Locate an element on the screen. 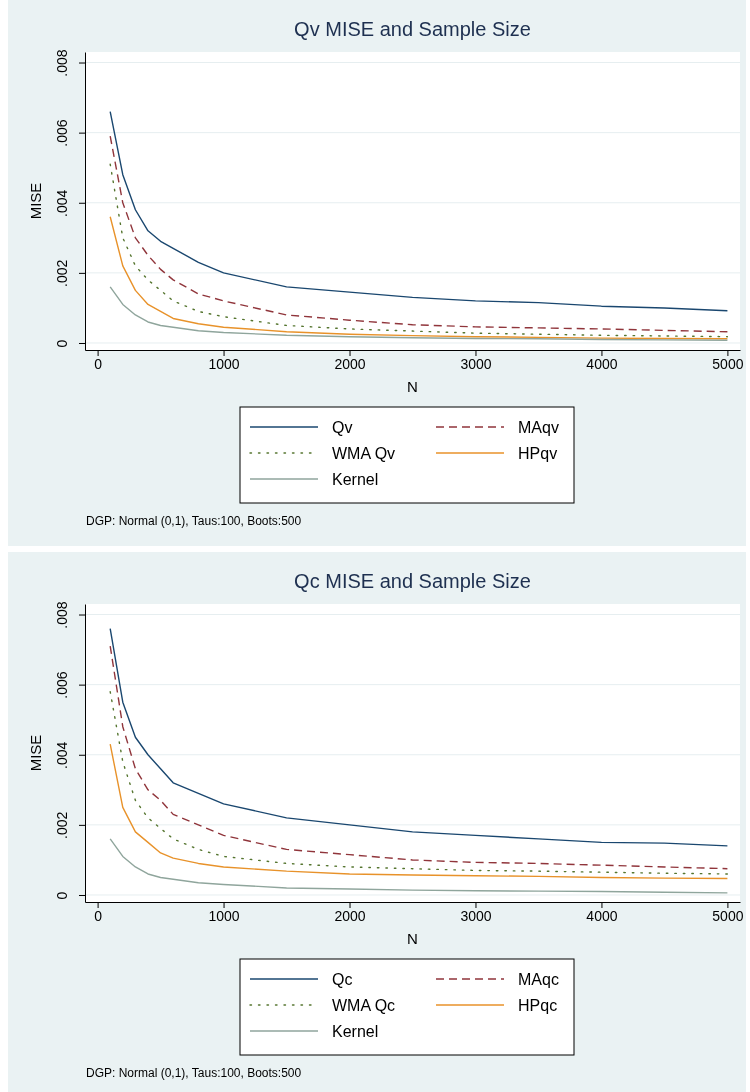  legend-label: MAqv is located at coordinates (538, 427).